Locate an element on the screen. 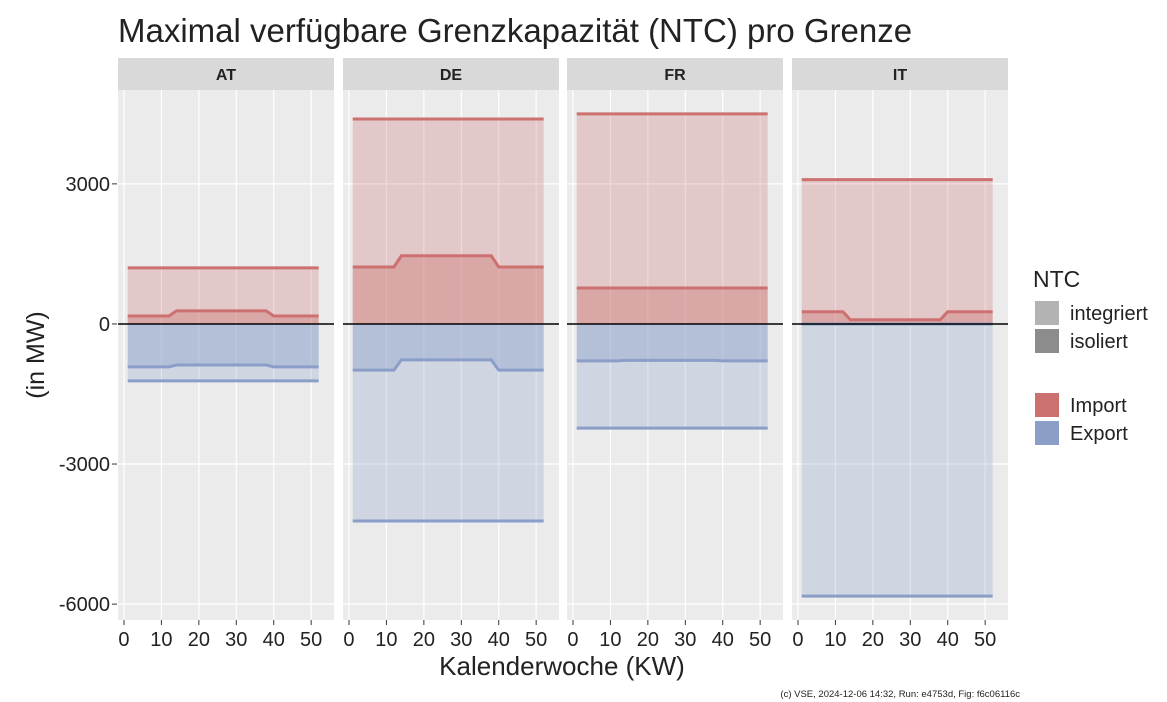  legend-label: Import is located at coordinates (1098, 406).